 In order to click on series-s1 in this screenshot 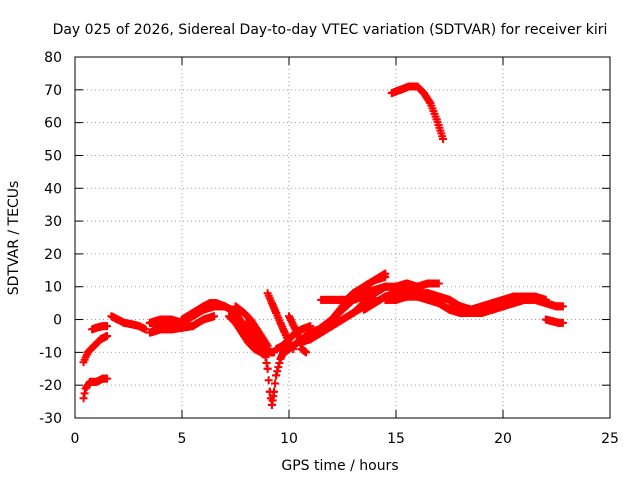, I will do `click(95, 388)`.